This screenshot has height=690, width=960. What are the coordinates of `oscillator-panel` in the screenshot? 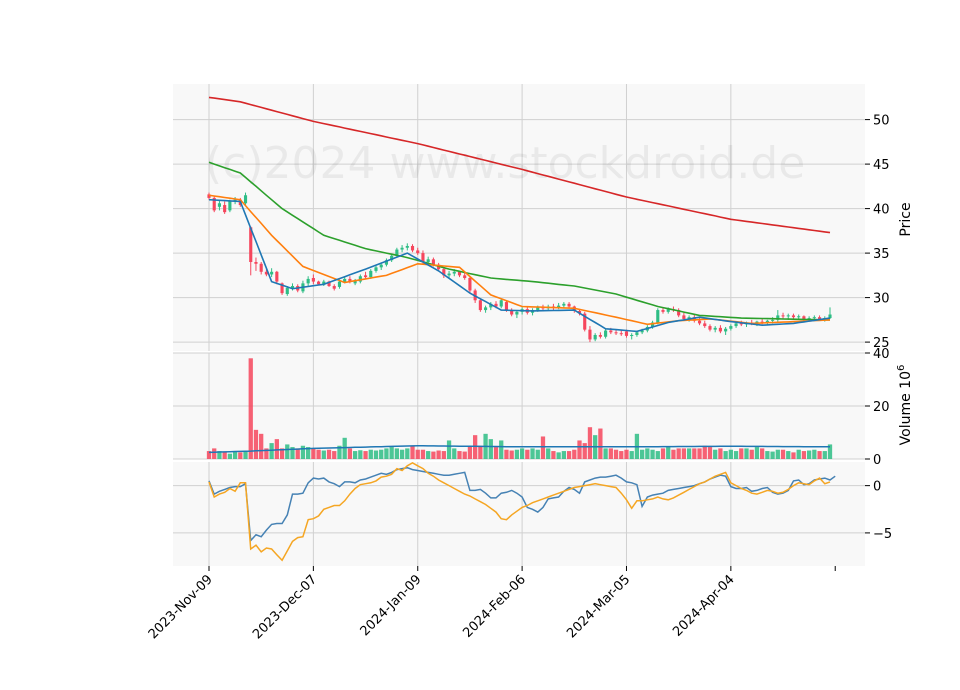 It's located at (519, 514).